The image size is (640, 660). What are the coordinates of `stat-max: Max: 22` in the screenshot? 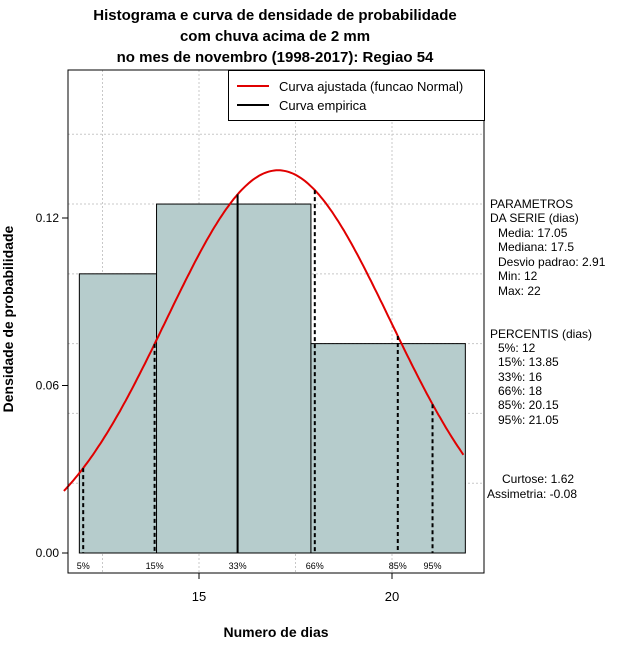 It's located at (519, 291).